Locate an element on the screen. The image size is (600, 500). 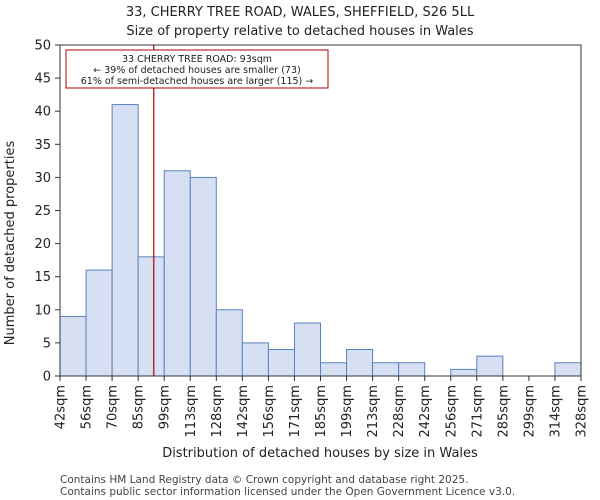
bar-56sqm is located at coordinates (99, 323).